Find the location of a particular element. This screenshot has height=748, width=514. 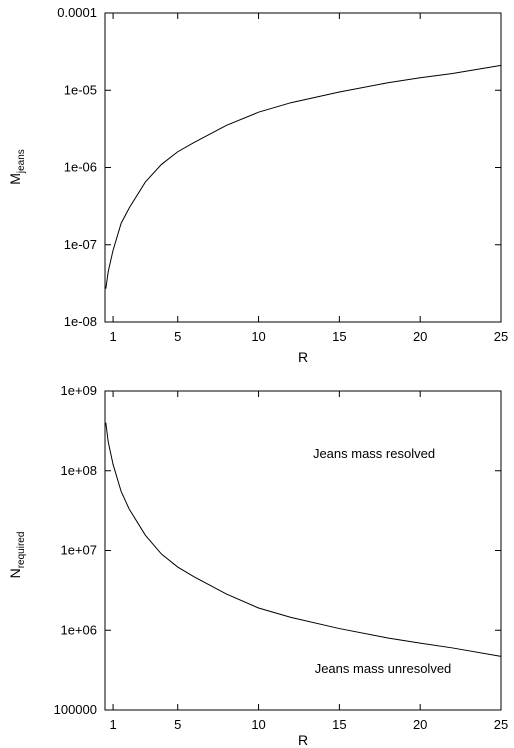

annotation-resolved: Jeans mass resolved is located at coordinates (374, 453).